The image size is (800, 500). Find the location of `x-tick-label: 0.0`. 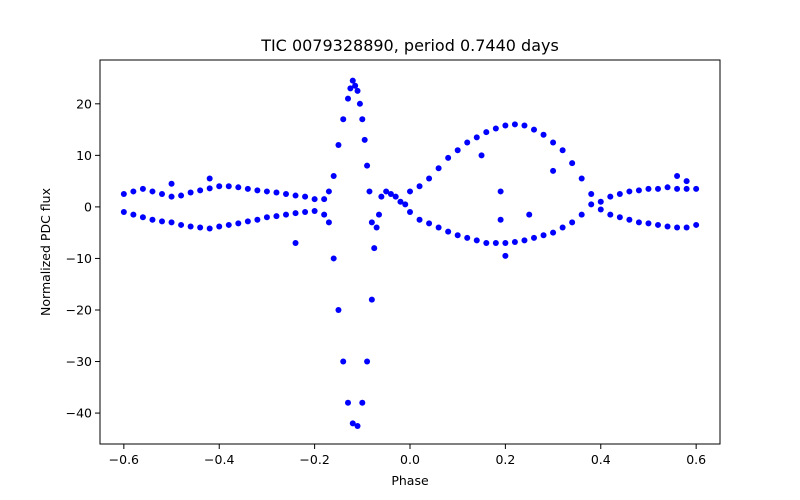

x-tick-label: 0.0 is located at coordinates (410, 459).